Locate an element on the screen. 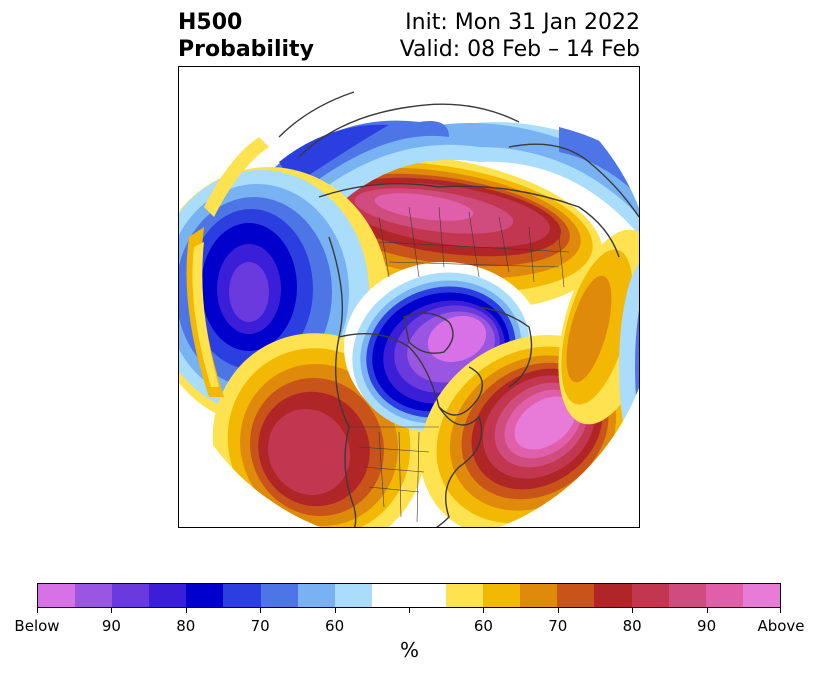 This screenshot has width=819, height=676. coastline-na-east is located at coordinates (450, 466).